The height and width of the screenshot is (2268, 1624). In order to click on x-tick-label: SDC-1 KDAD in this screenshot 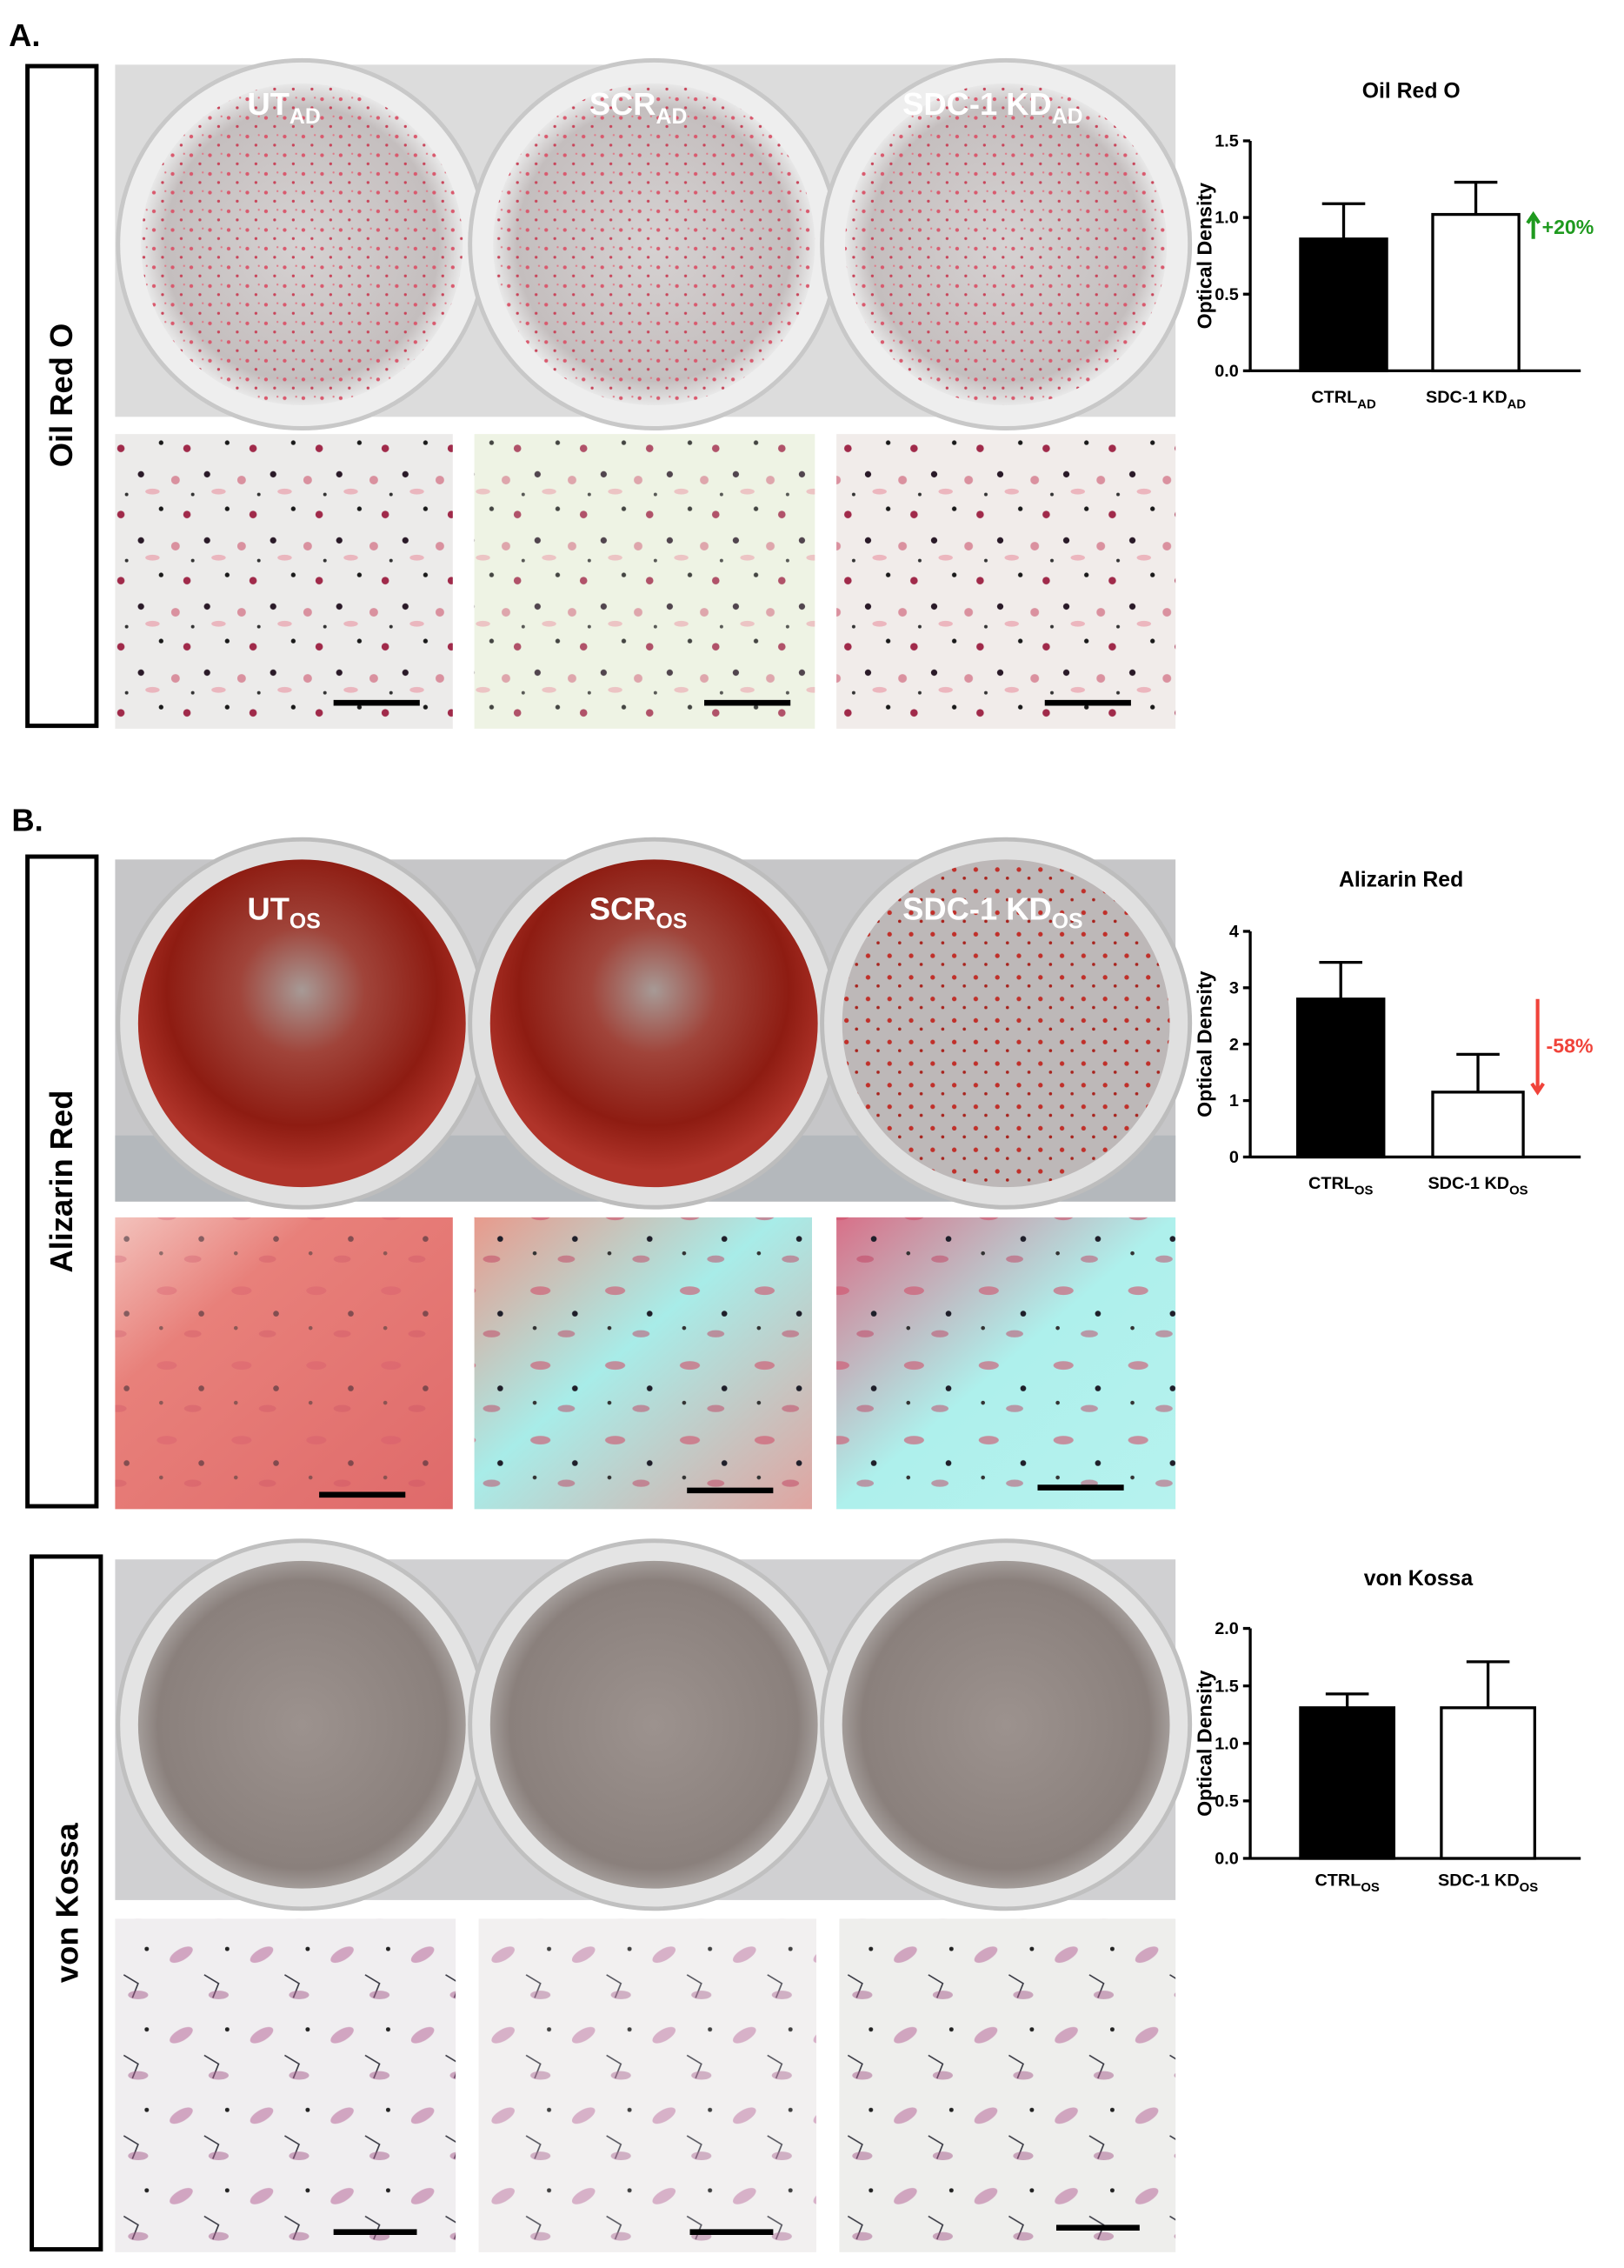, I will do `click(1476, 400)`.